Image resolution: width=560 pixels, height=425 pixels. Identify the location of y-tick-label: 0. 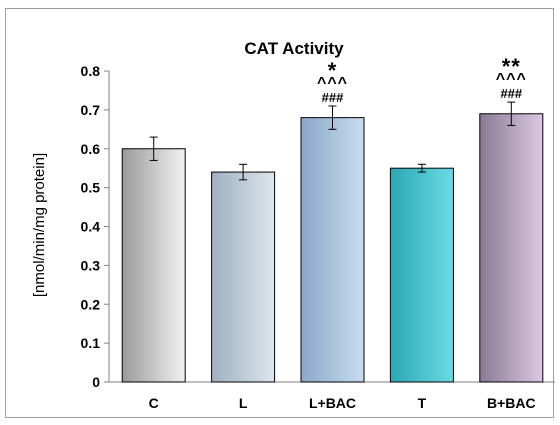
(96, 382).